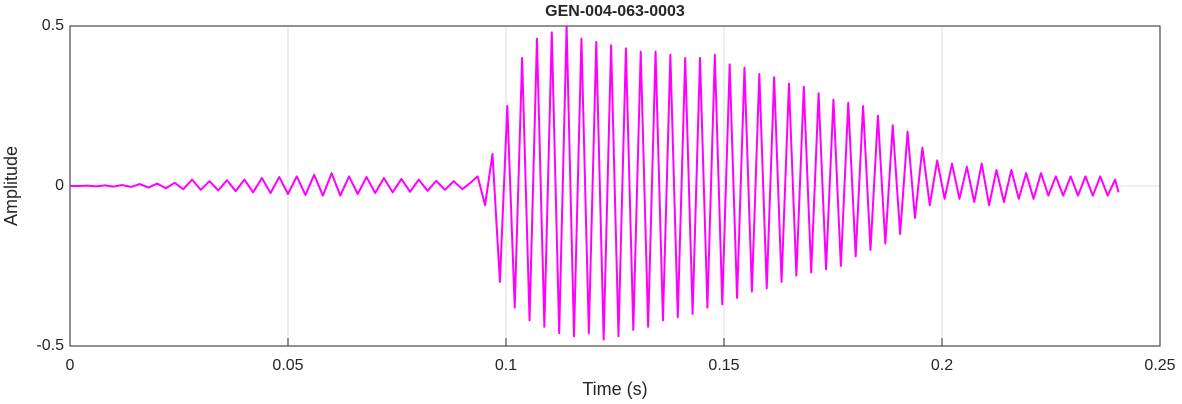 This screenshot has width=1182, height=404. Describe the element at coordinates (615, 11) in the screenshot. I see `chart-title: GEN-004-063-0003` at that location.